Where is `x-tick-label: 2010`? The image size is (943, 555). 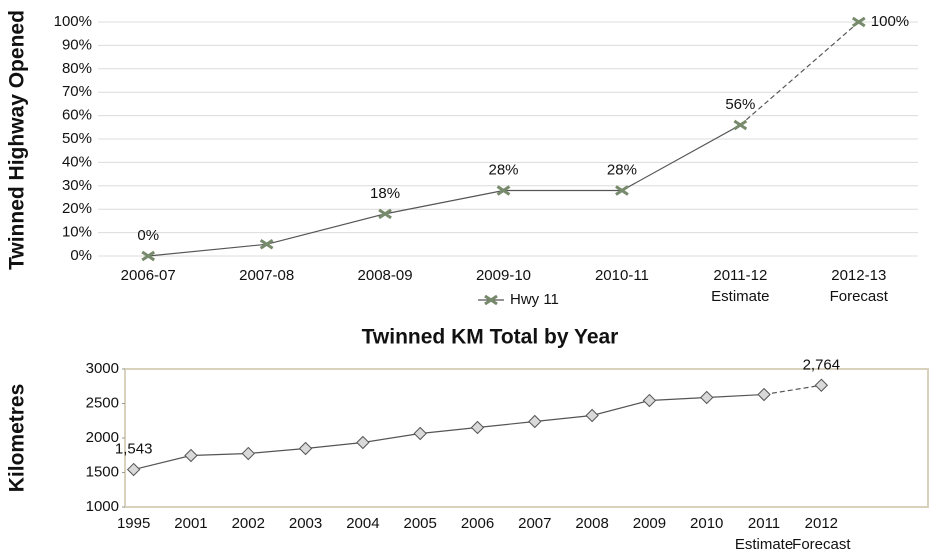
x-tick-label: 2010 is located at coordinates (706, 523).